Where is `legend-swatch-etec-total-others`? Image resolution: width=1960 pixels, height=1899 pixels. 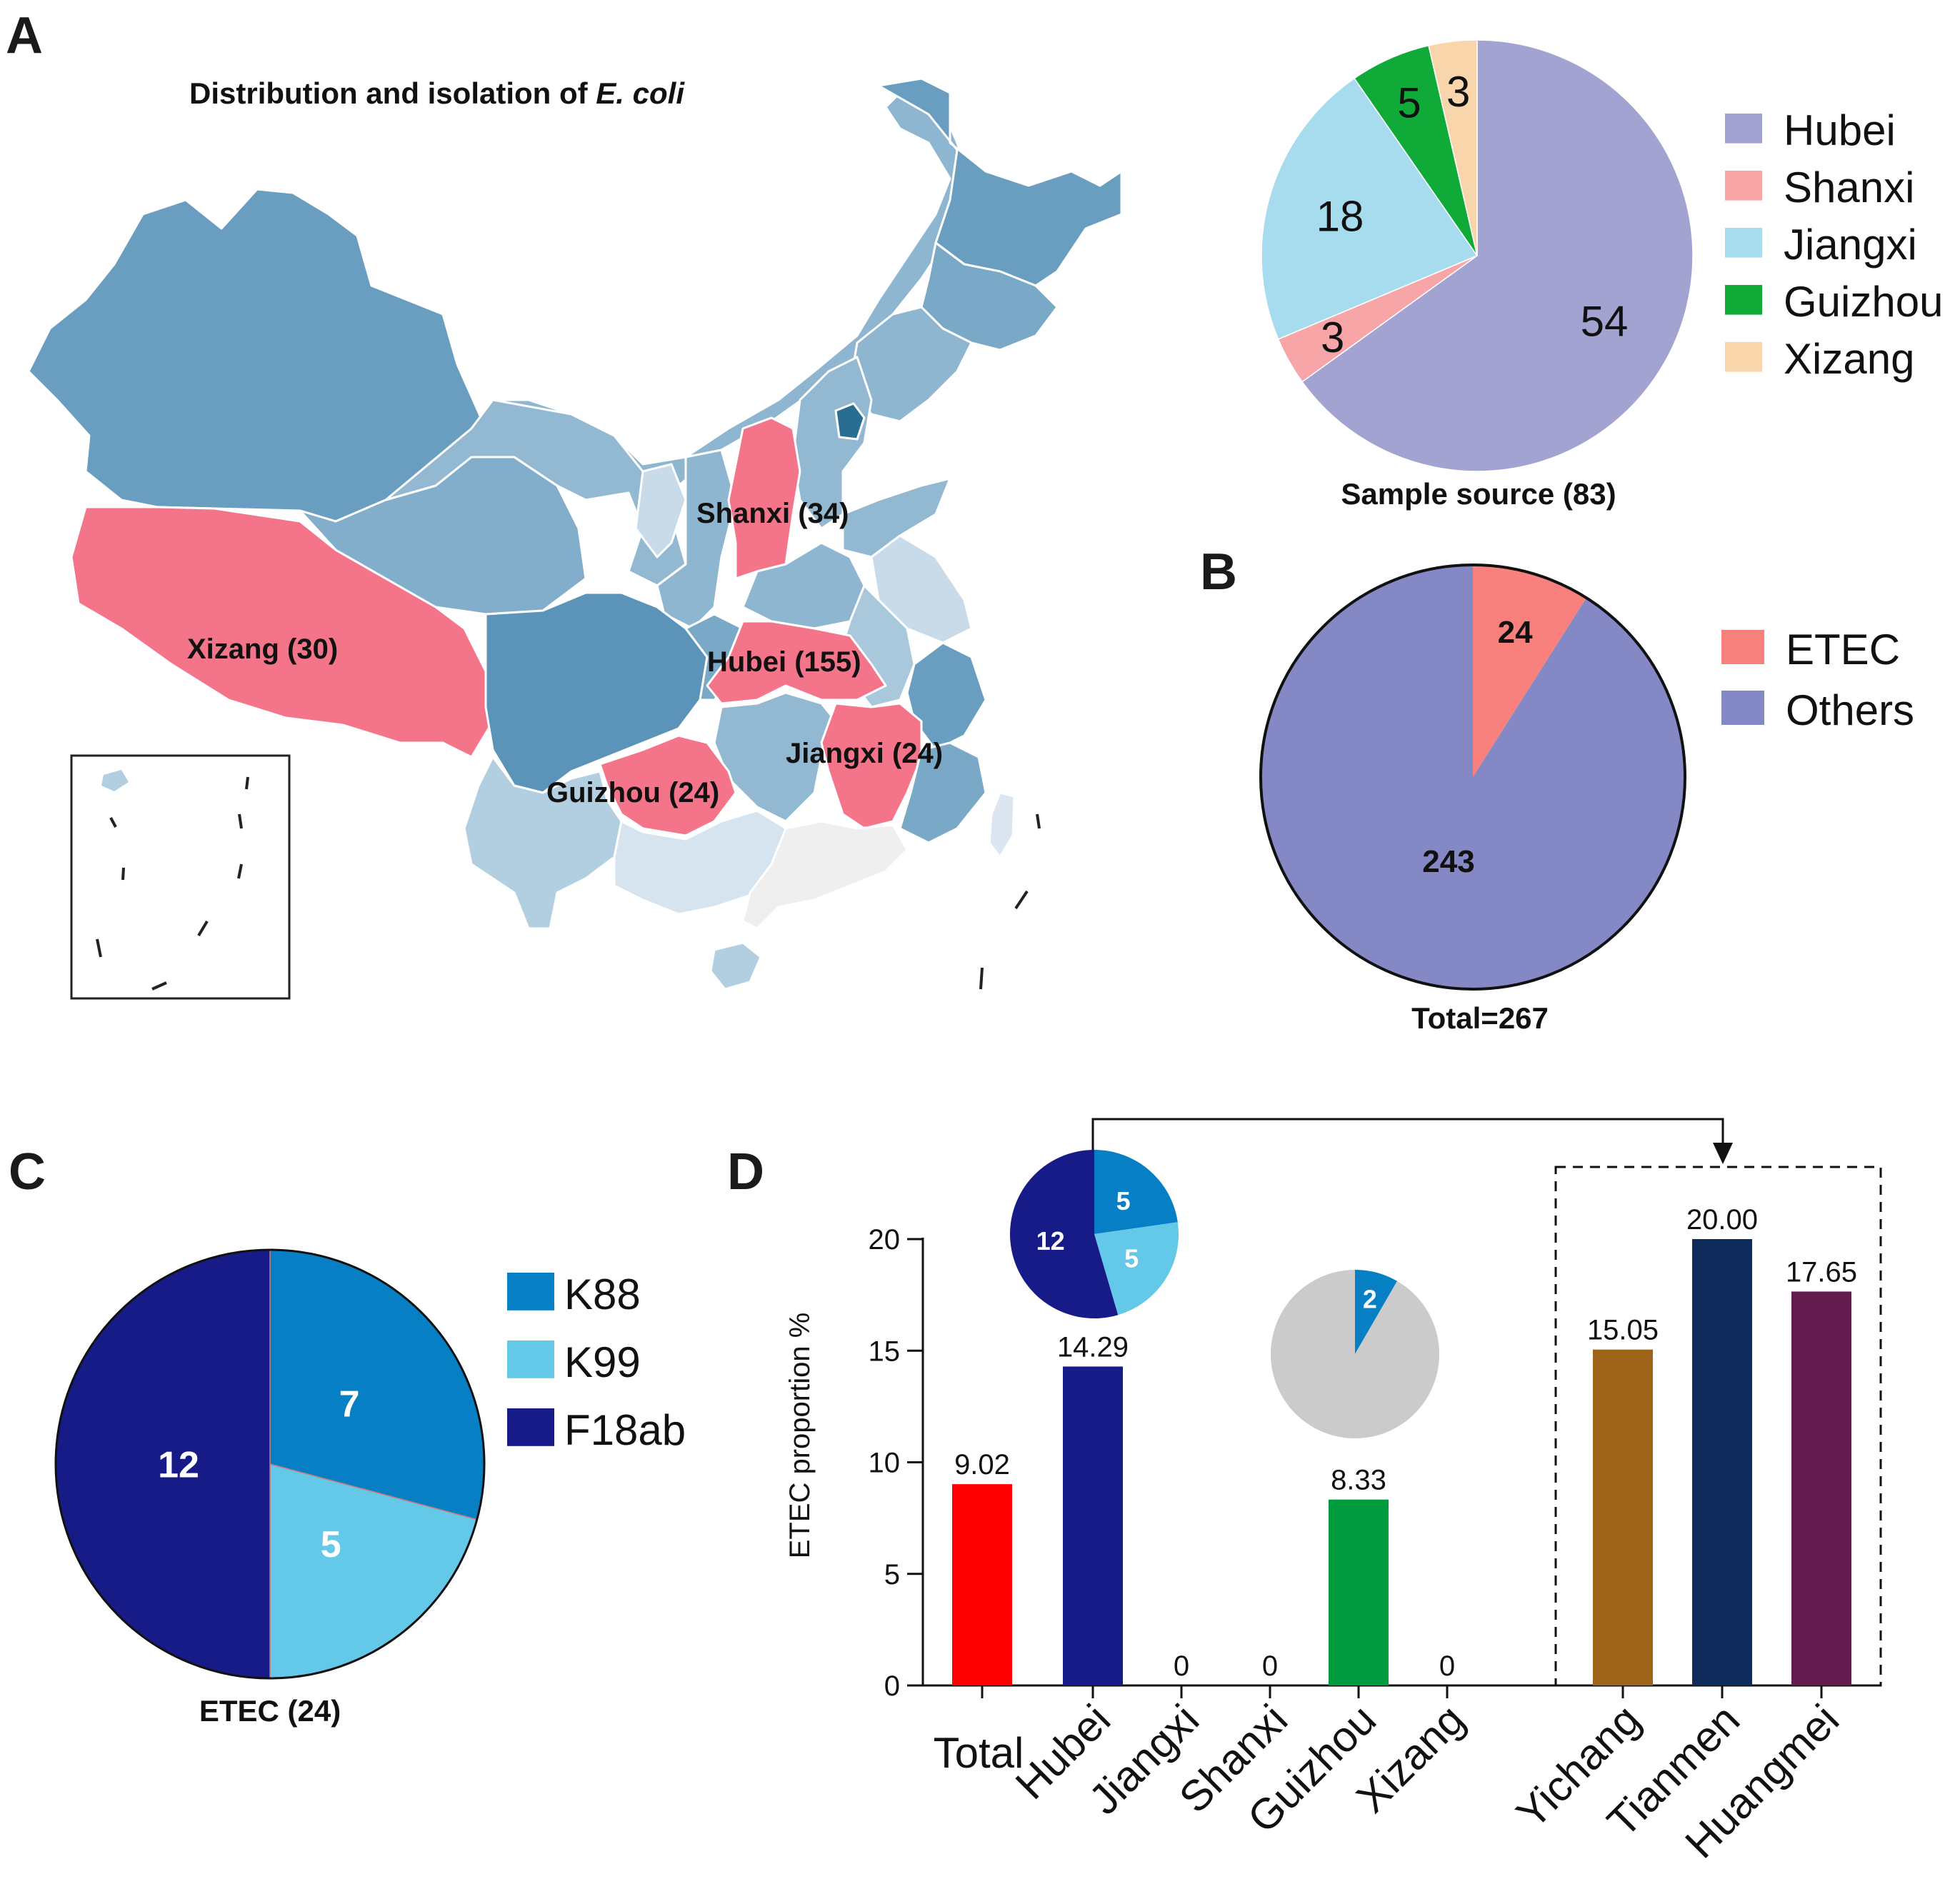
legend-swatch-etec-total-others is located at coordinates (1742, 708).